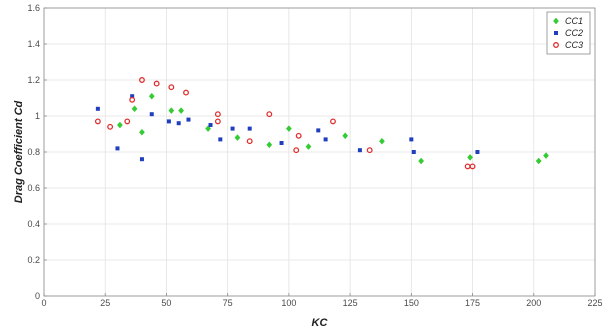 The width and height of the screenshot is (605, 330). I want to click on legend-item-cc2: CC2, so click(568, 33).